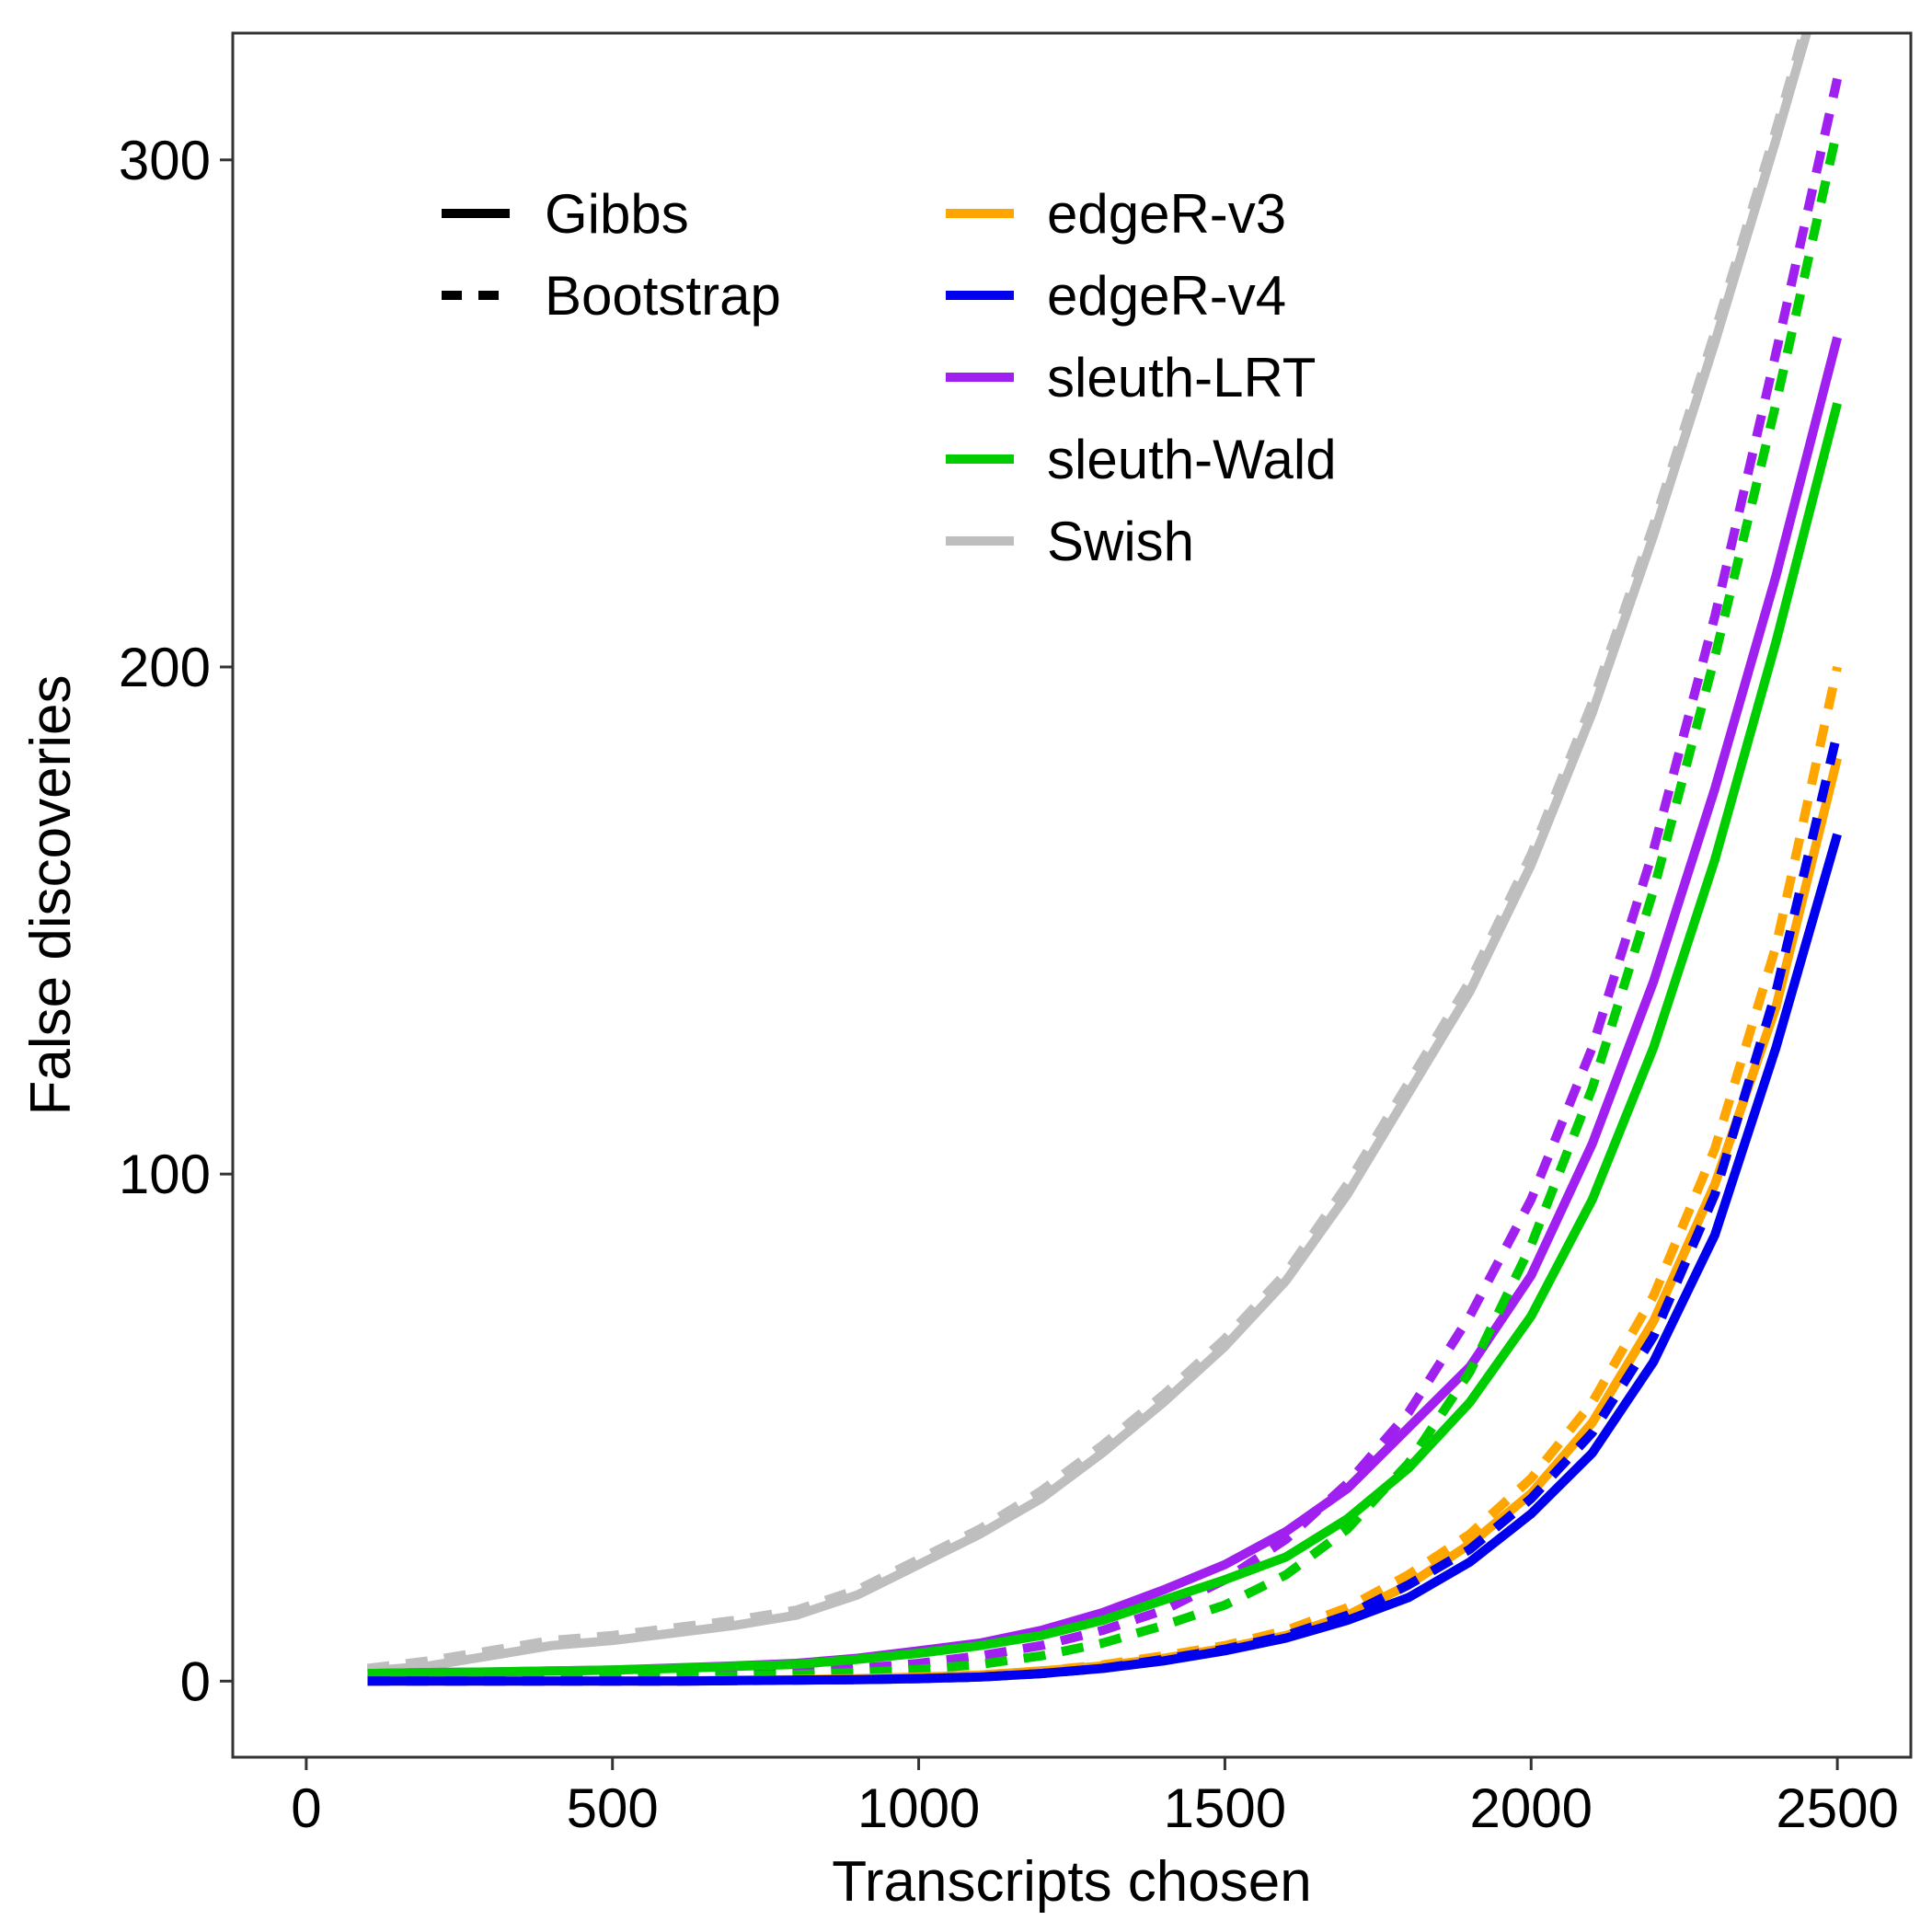 The height and width of the screenshot is (1932, 1932). I want to click on legend-label-edger-v4: edgeR-v4, so click(1166, 296).